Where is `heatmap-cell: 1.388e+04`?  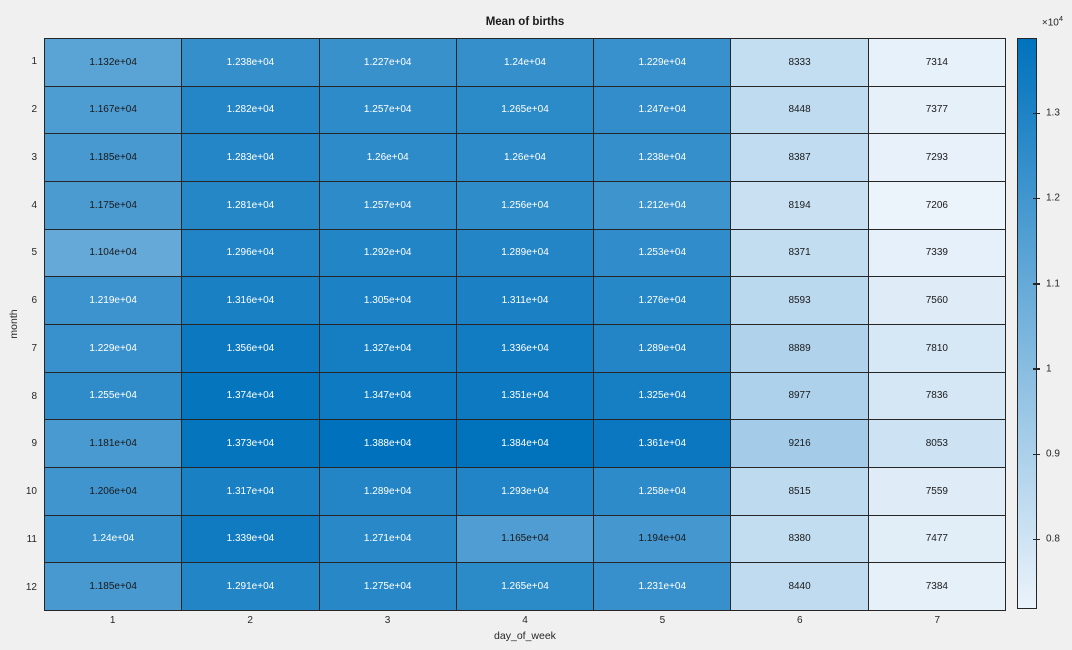
heatmap-cell: 1.388e+04 is located at coordinates (387, 443).